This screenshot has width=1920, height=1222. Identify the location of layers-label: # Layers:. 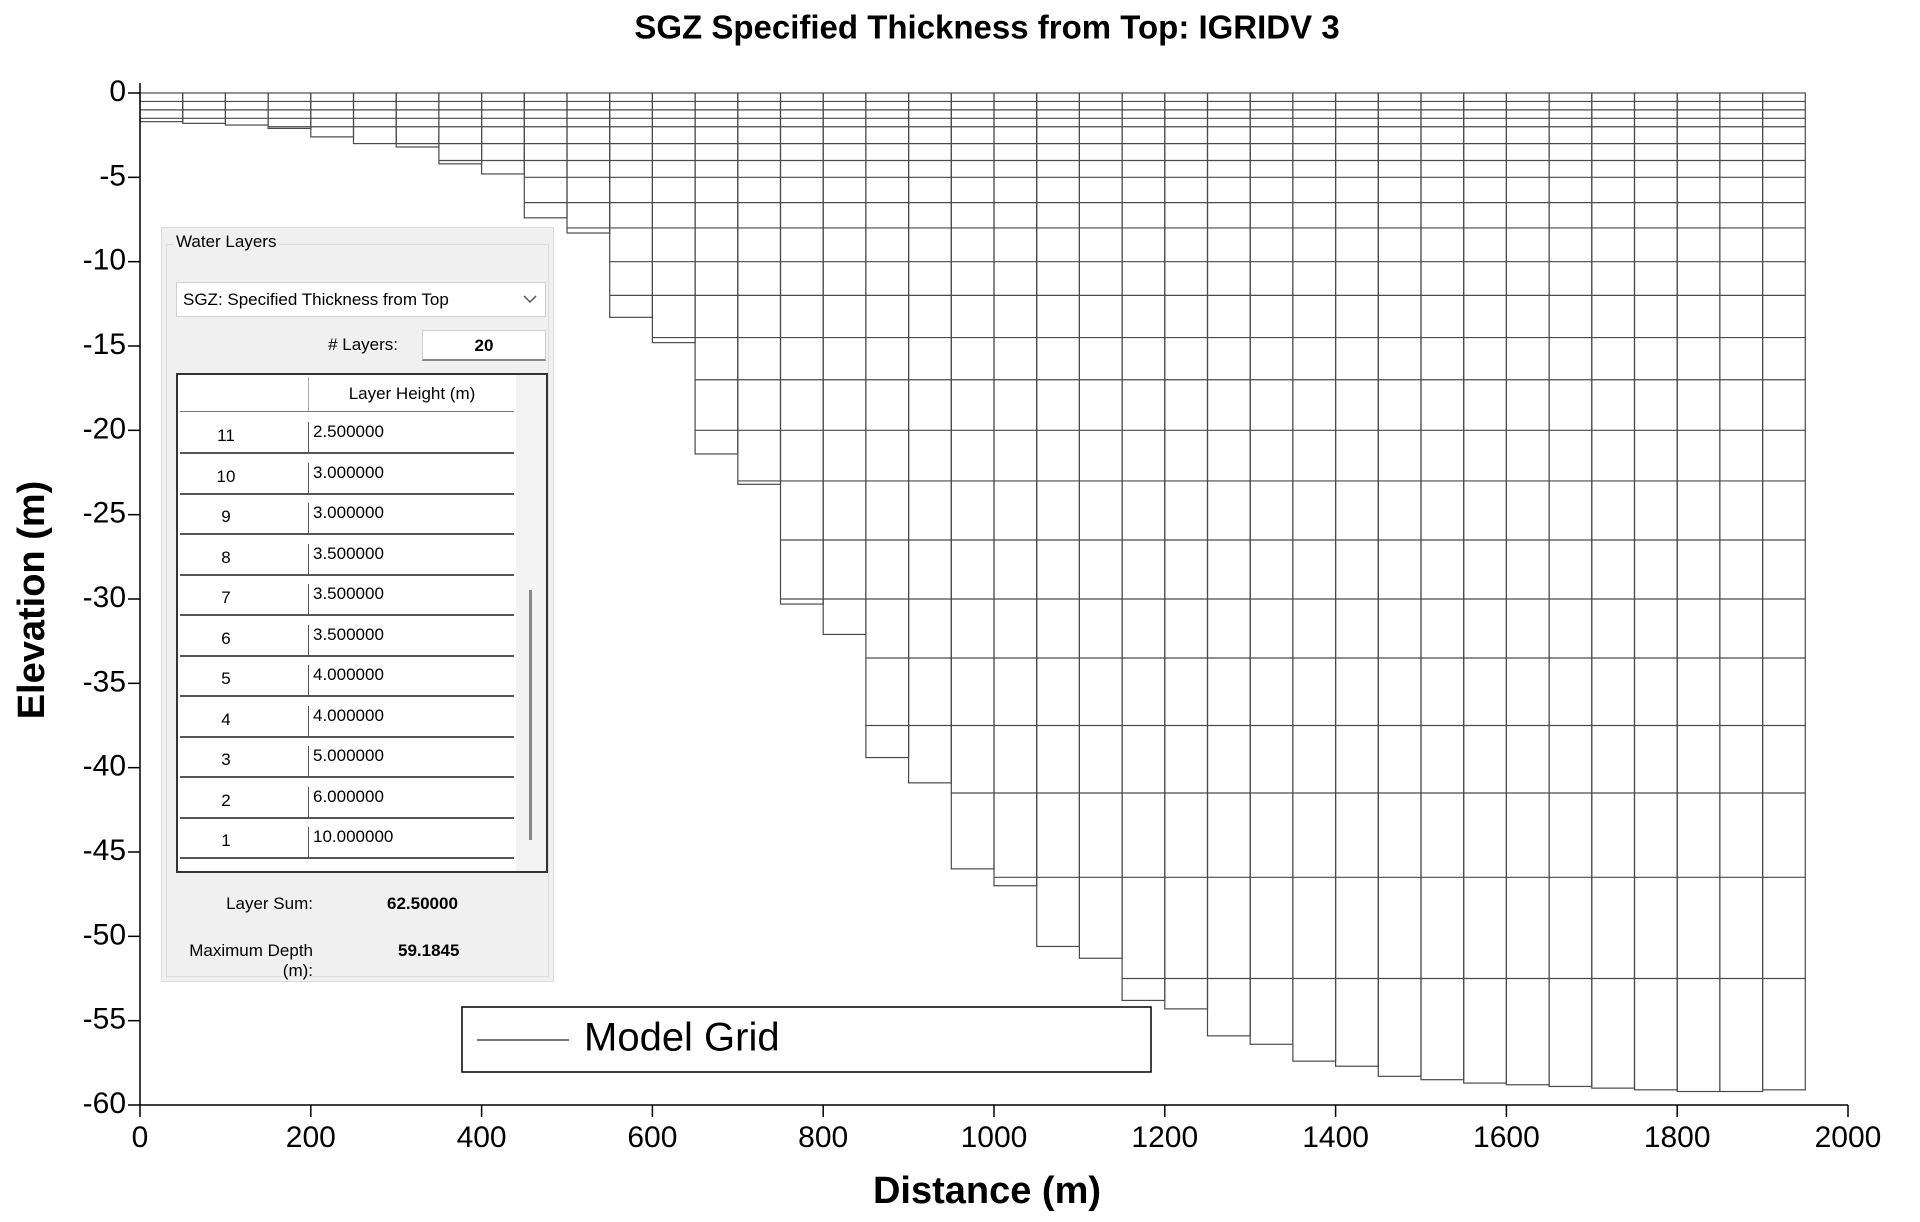
(363, 344).